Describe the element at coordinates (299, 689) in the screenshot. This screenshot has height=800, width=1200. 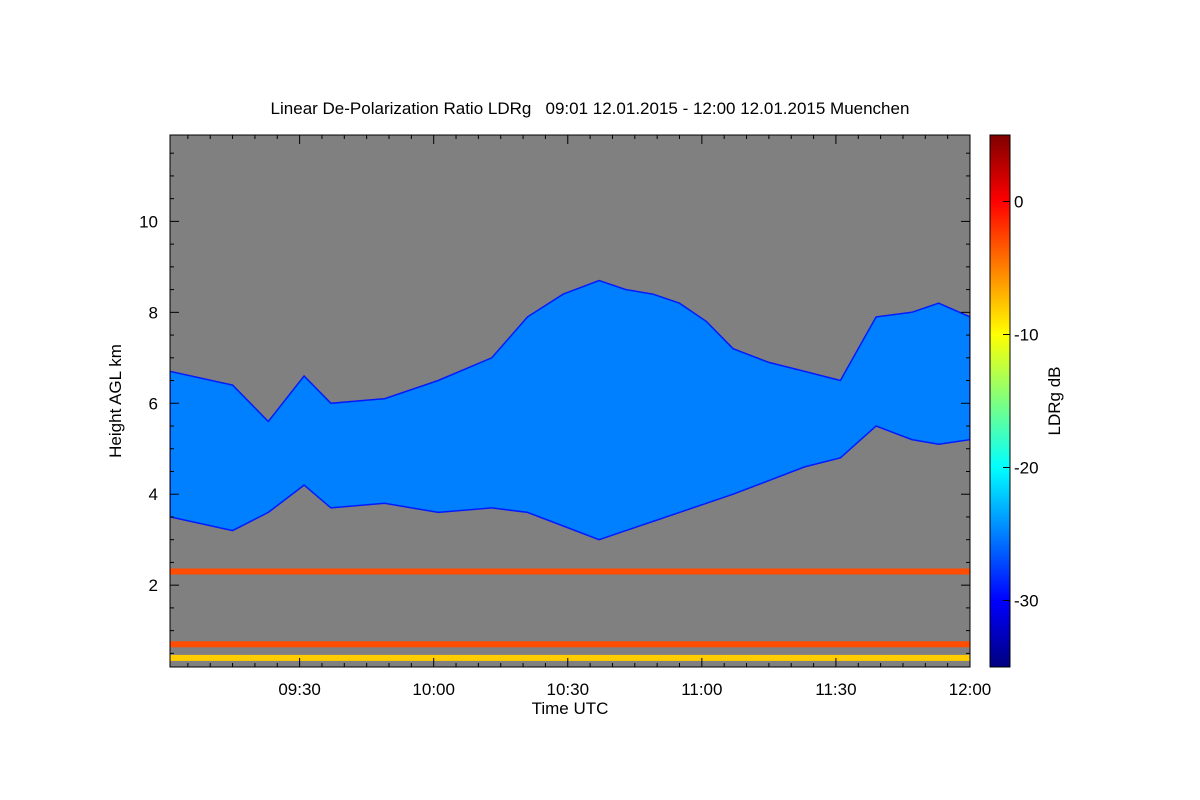
I see `x-tick-label: 09:30` at that location.